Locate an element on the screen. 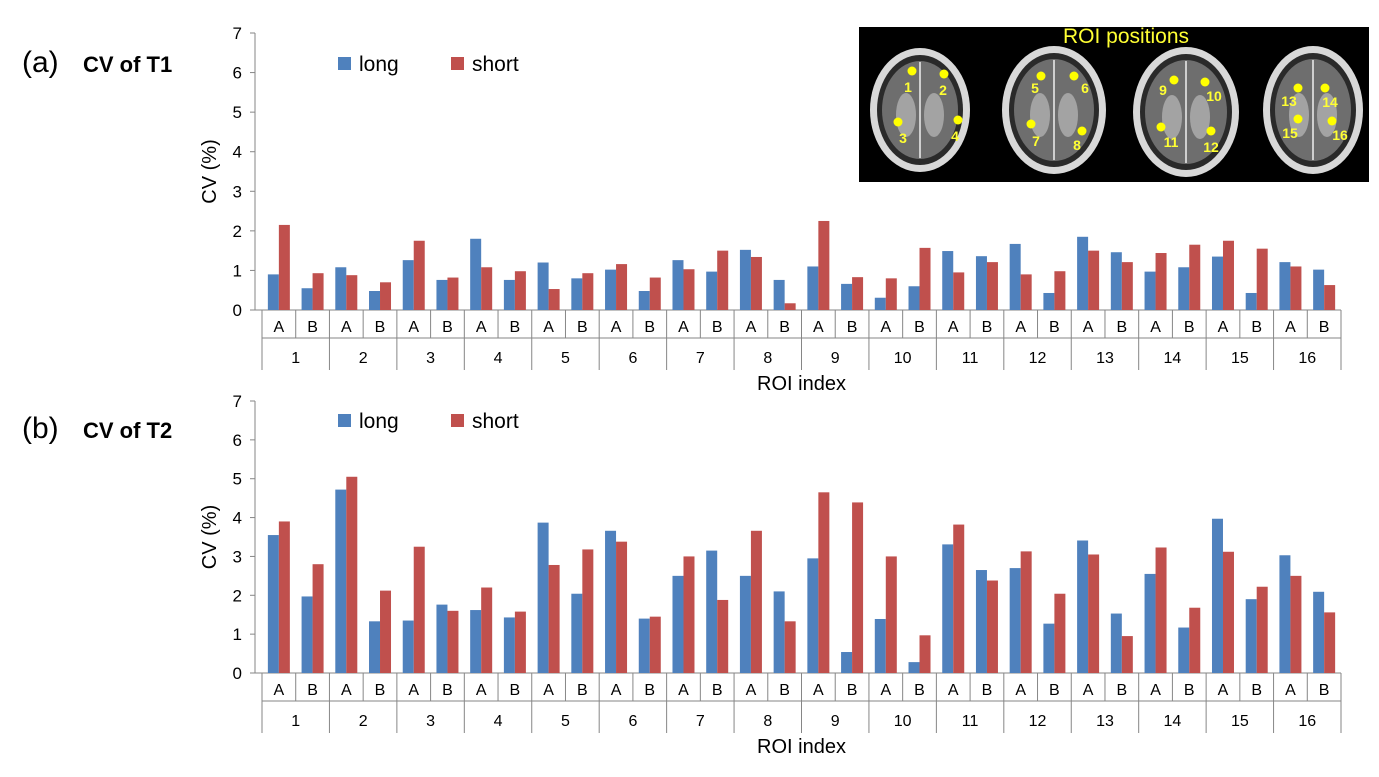 The image size is (1379, 777). x-group-label: 8 is located at coordinates (767, 721).